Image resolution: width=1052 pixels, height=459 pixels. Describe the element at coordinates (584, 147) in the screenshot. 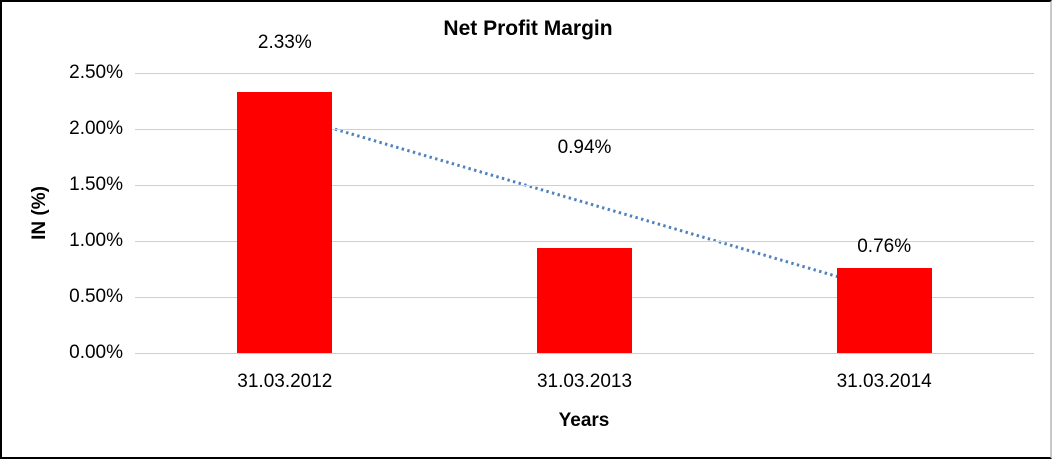

I see `data-label: 0.94%` at that location.